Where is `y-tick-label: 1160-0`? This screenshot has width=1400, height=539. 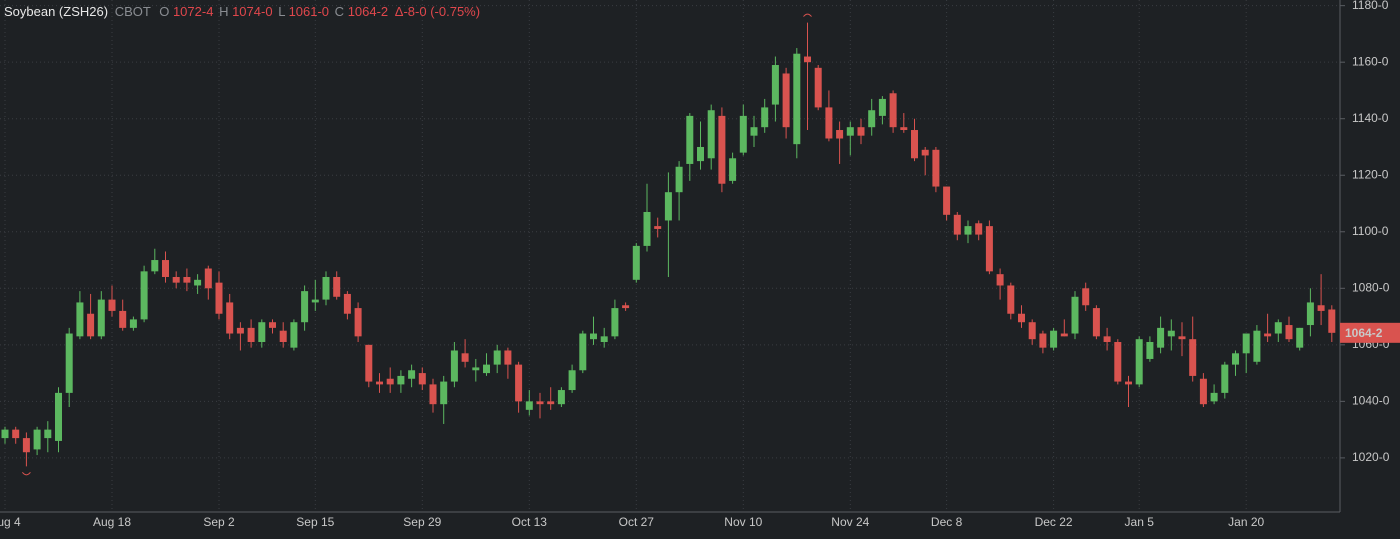 y-tick-label: 1160-0 is located at coordinates (1370, 61).